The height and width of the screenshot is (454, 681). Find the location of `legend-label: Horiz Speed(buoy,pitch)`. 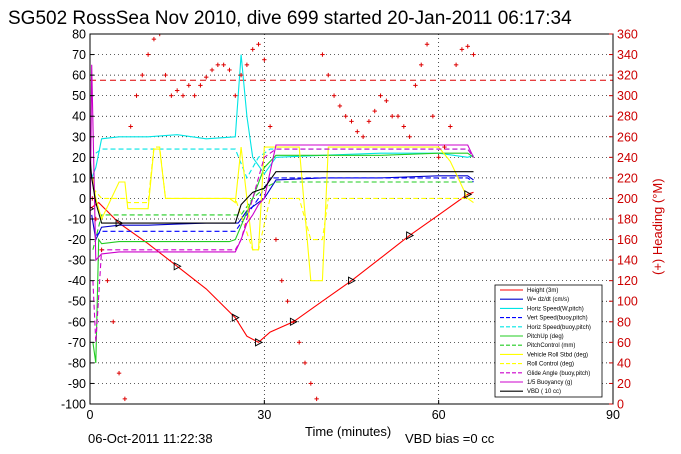

legend-label: Horiz Speed(buoy,pitch) is located at coordinates (559, 328).